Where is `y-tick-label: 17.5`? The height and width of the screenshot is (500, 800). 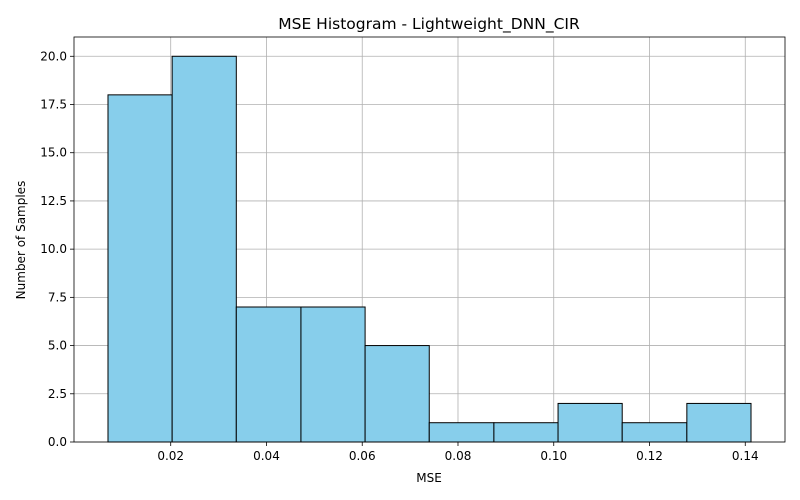
y-tick-label: 17.5 is located at coordinates (53, 105).